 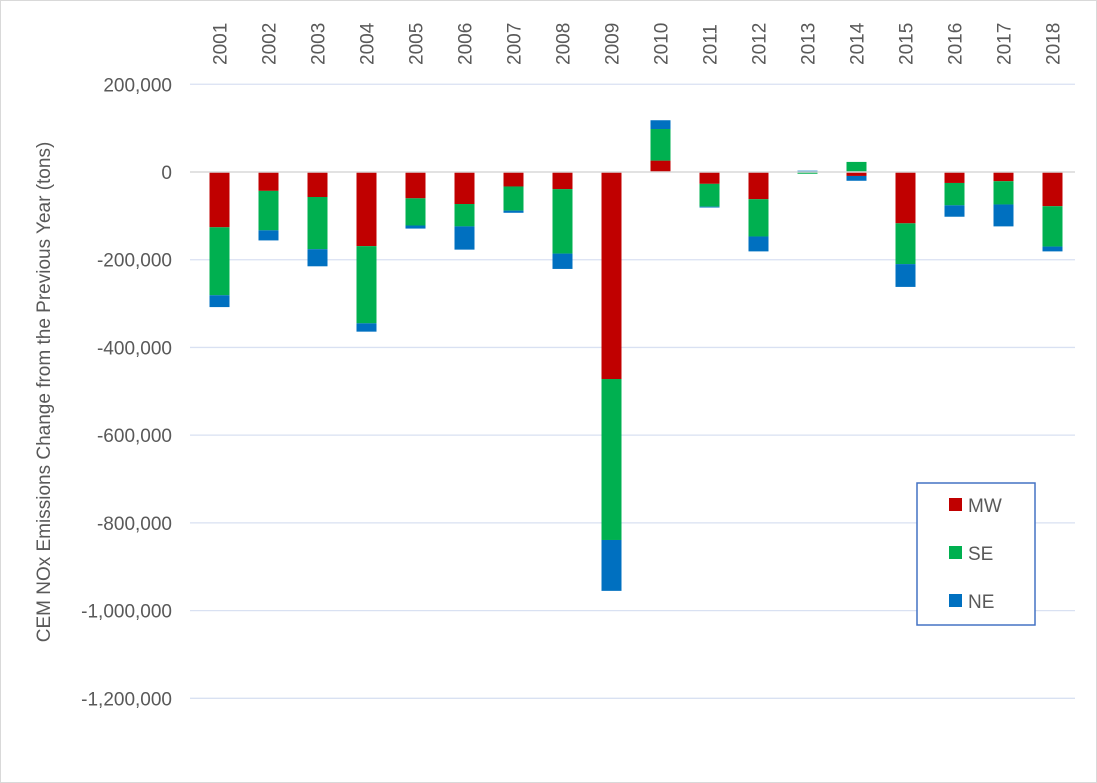 What do you see at coordinates (1052, 226) in the screenshot?
I see `bar-se-2018` at bounding box center [1052, 226].